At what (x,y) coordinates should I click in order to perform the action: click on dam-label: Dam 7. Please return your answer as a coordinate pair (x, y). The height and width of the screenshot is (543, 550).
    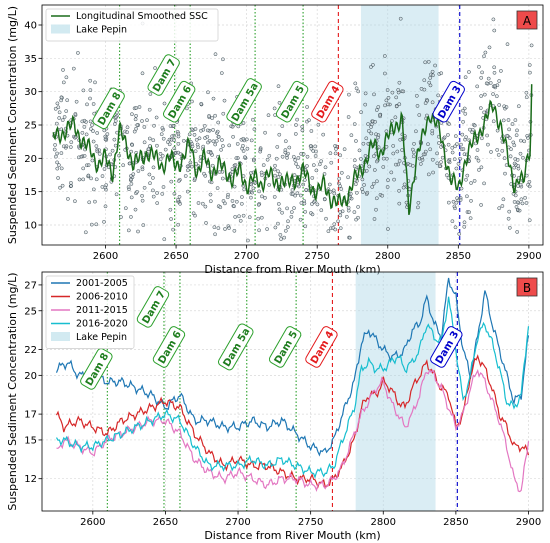
    Looking at the image, I should click on (163, 75).